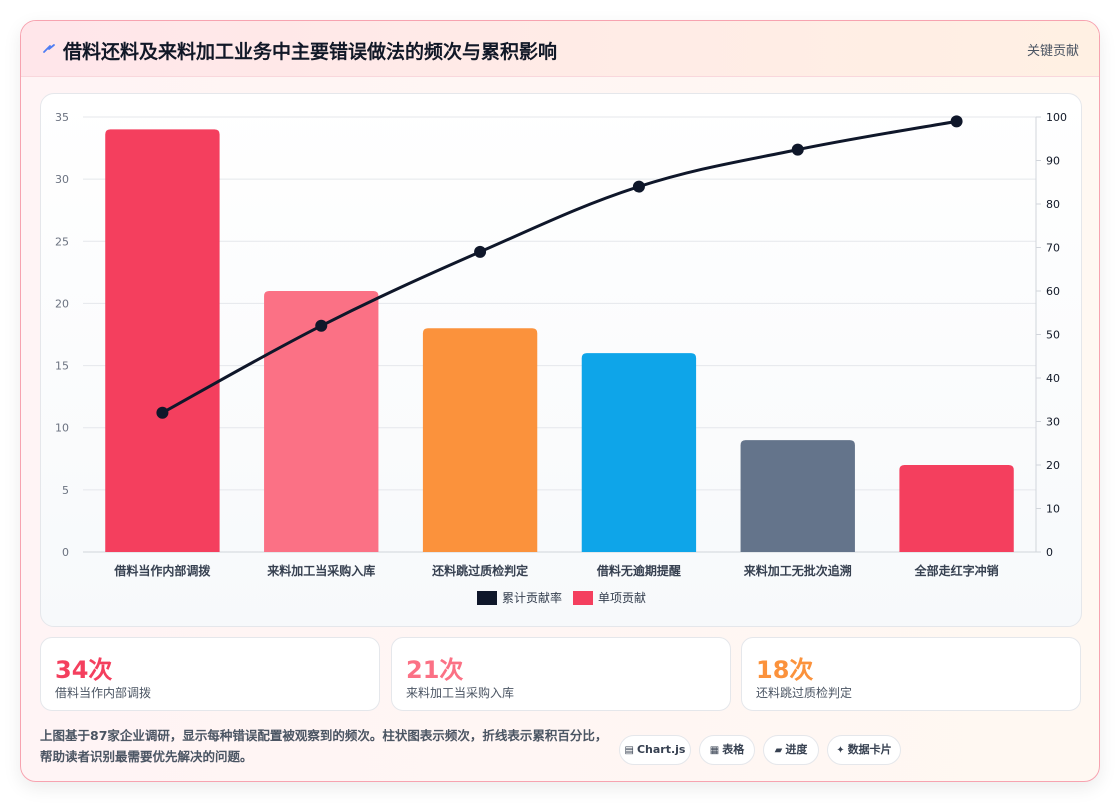 This screenshot has height=804, width=1120. I want to click on y-left-tick-label: 25, so click(62, 241).